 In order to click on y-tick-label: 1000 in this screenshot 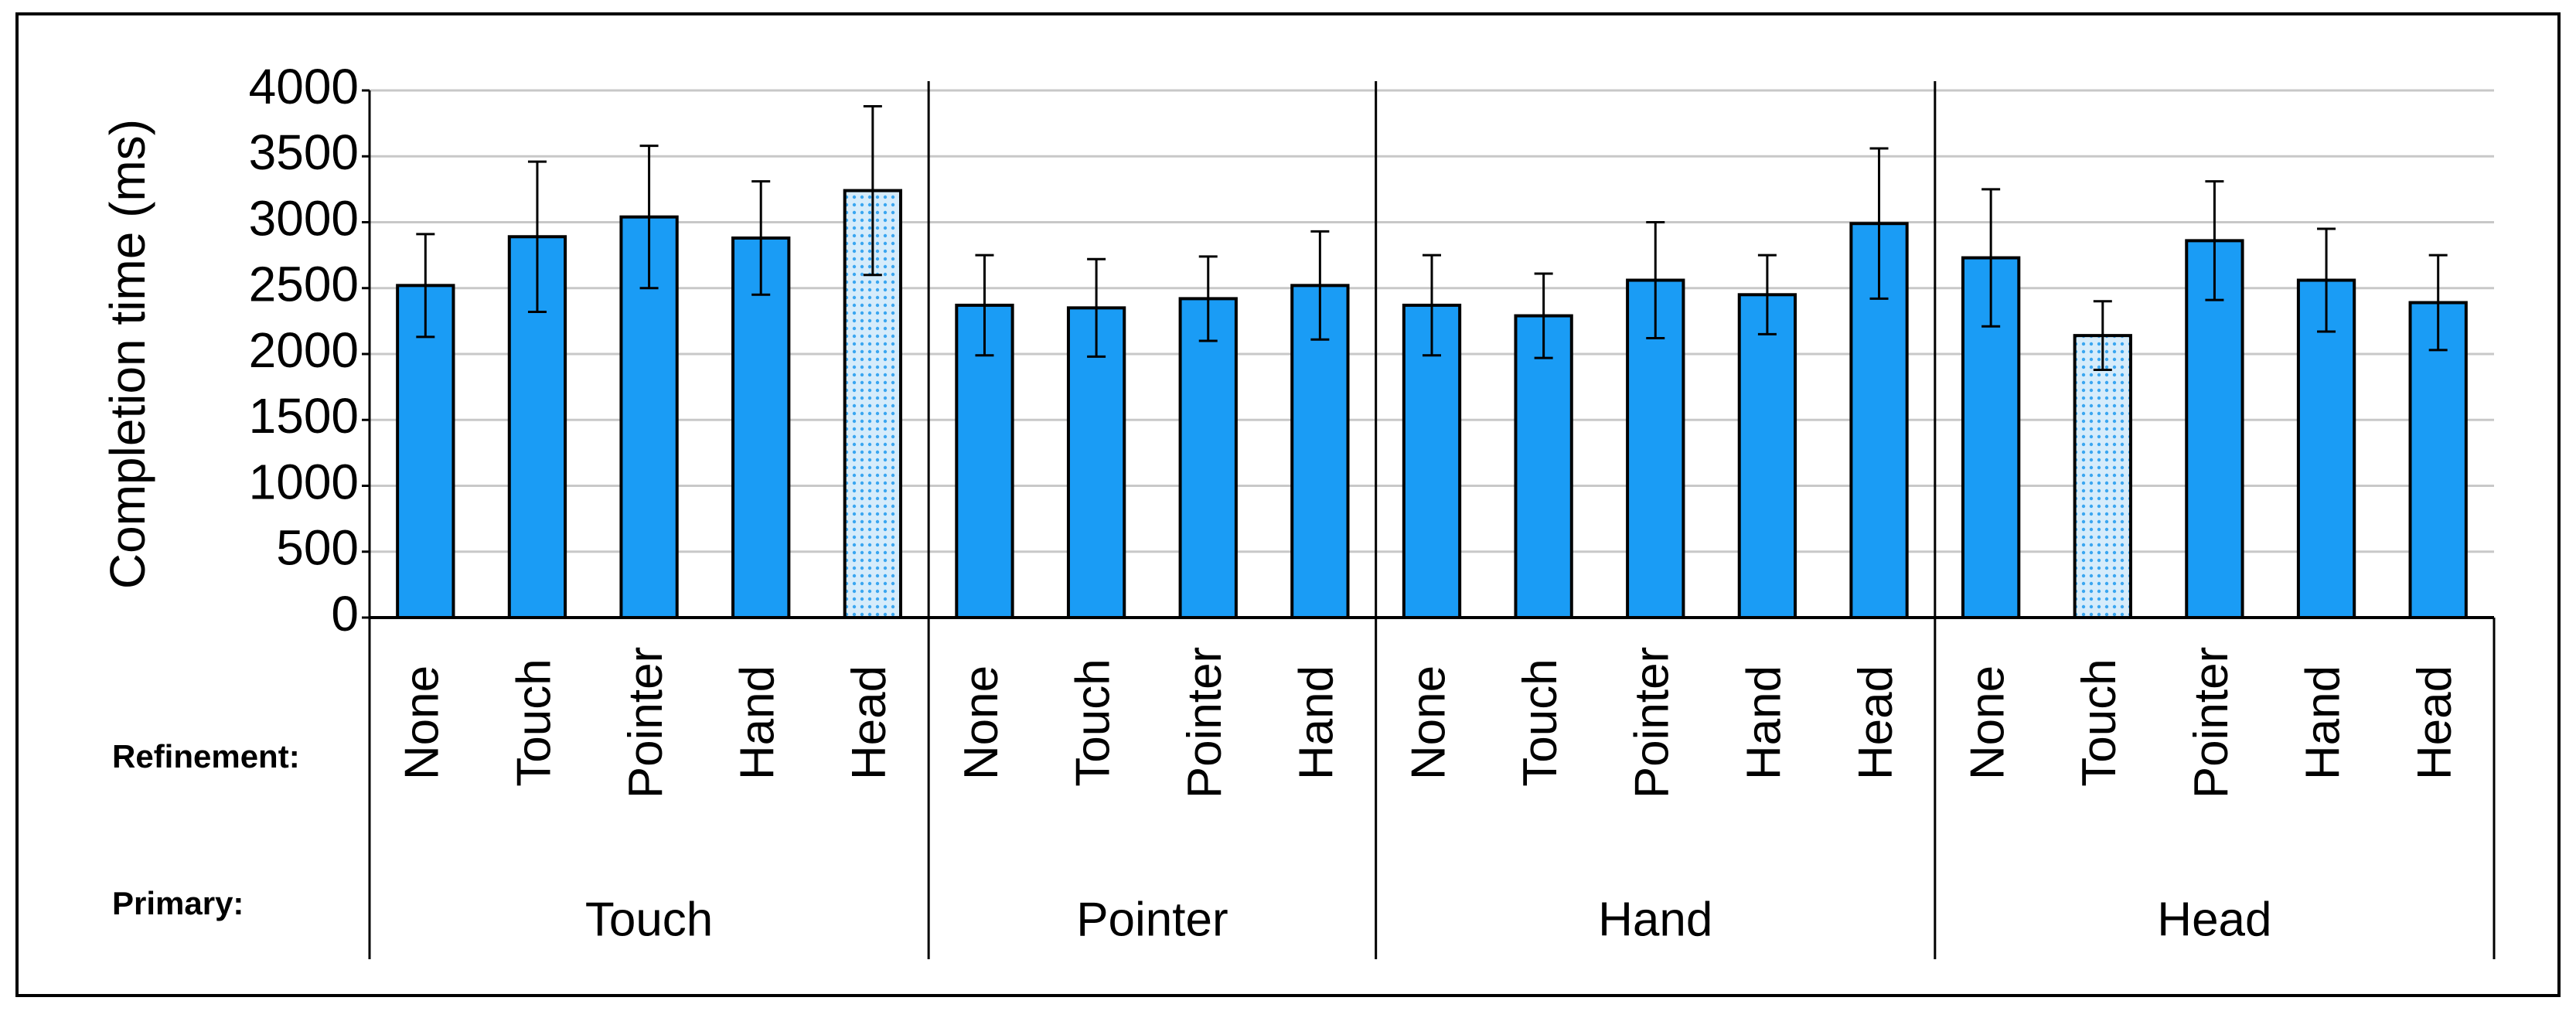, I will do `click(304, 481)`.